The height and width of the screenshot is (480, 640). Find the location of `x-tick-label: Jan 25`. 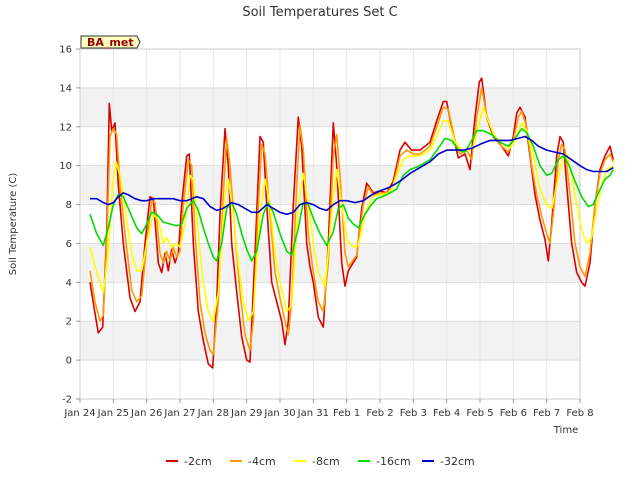

x-tick-label: Jan 25 is located at coordinates (113, 413).